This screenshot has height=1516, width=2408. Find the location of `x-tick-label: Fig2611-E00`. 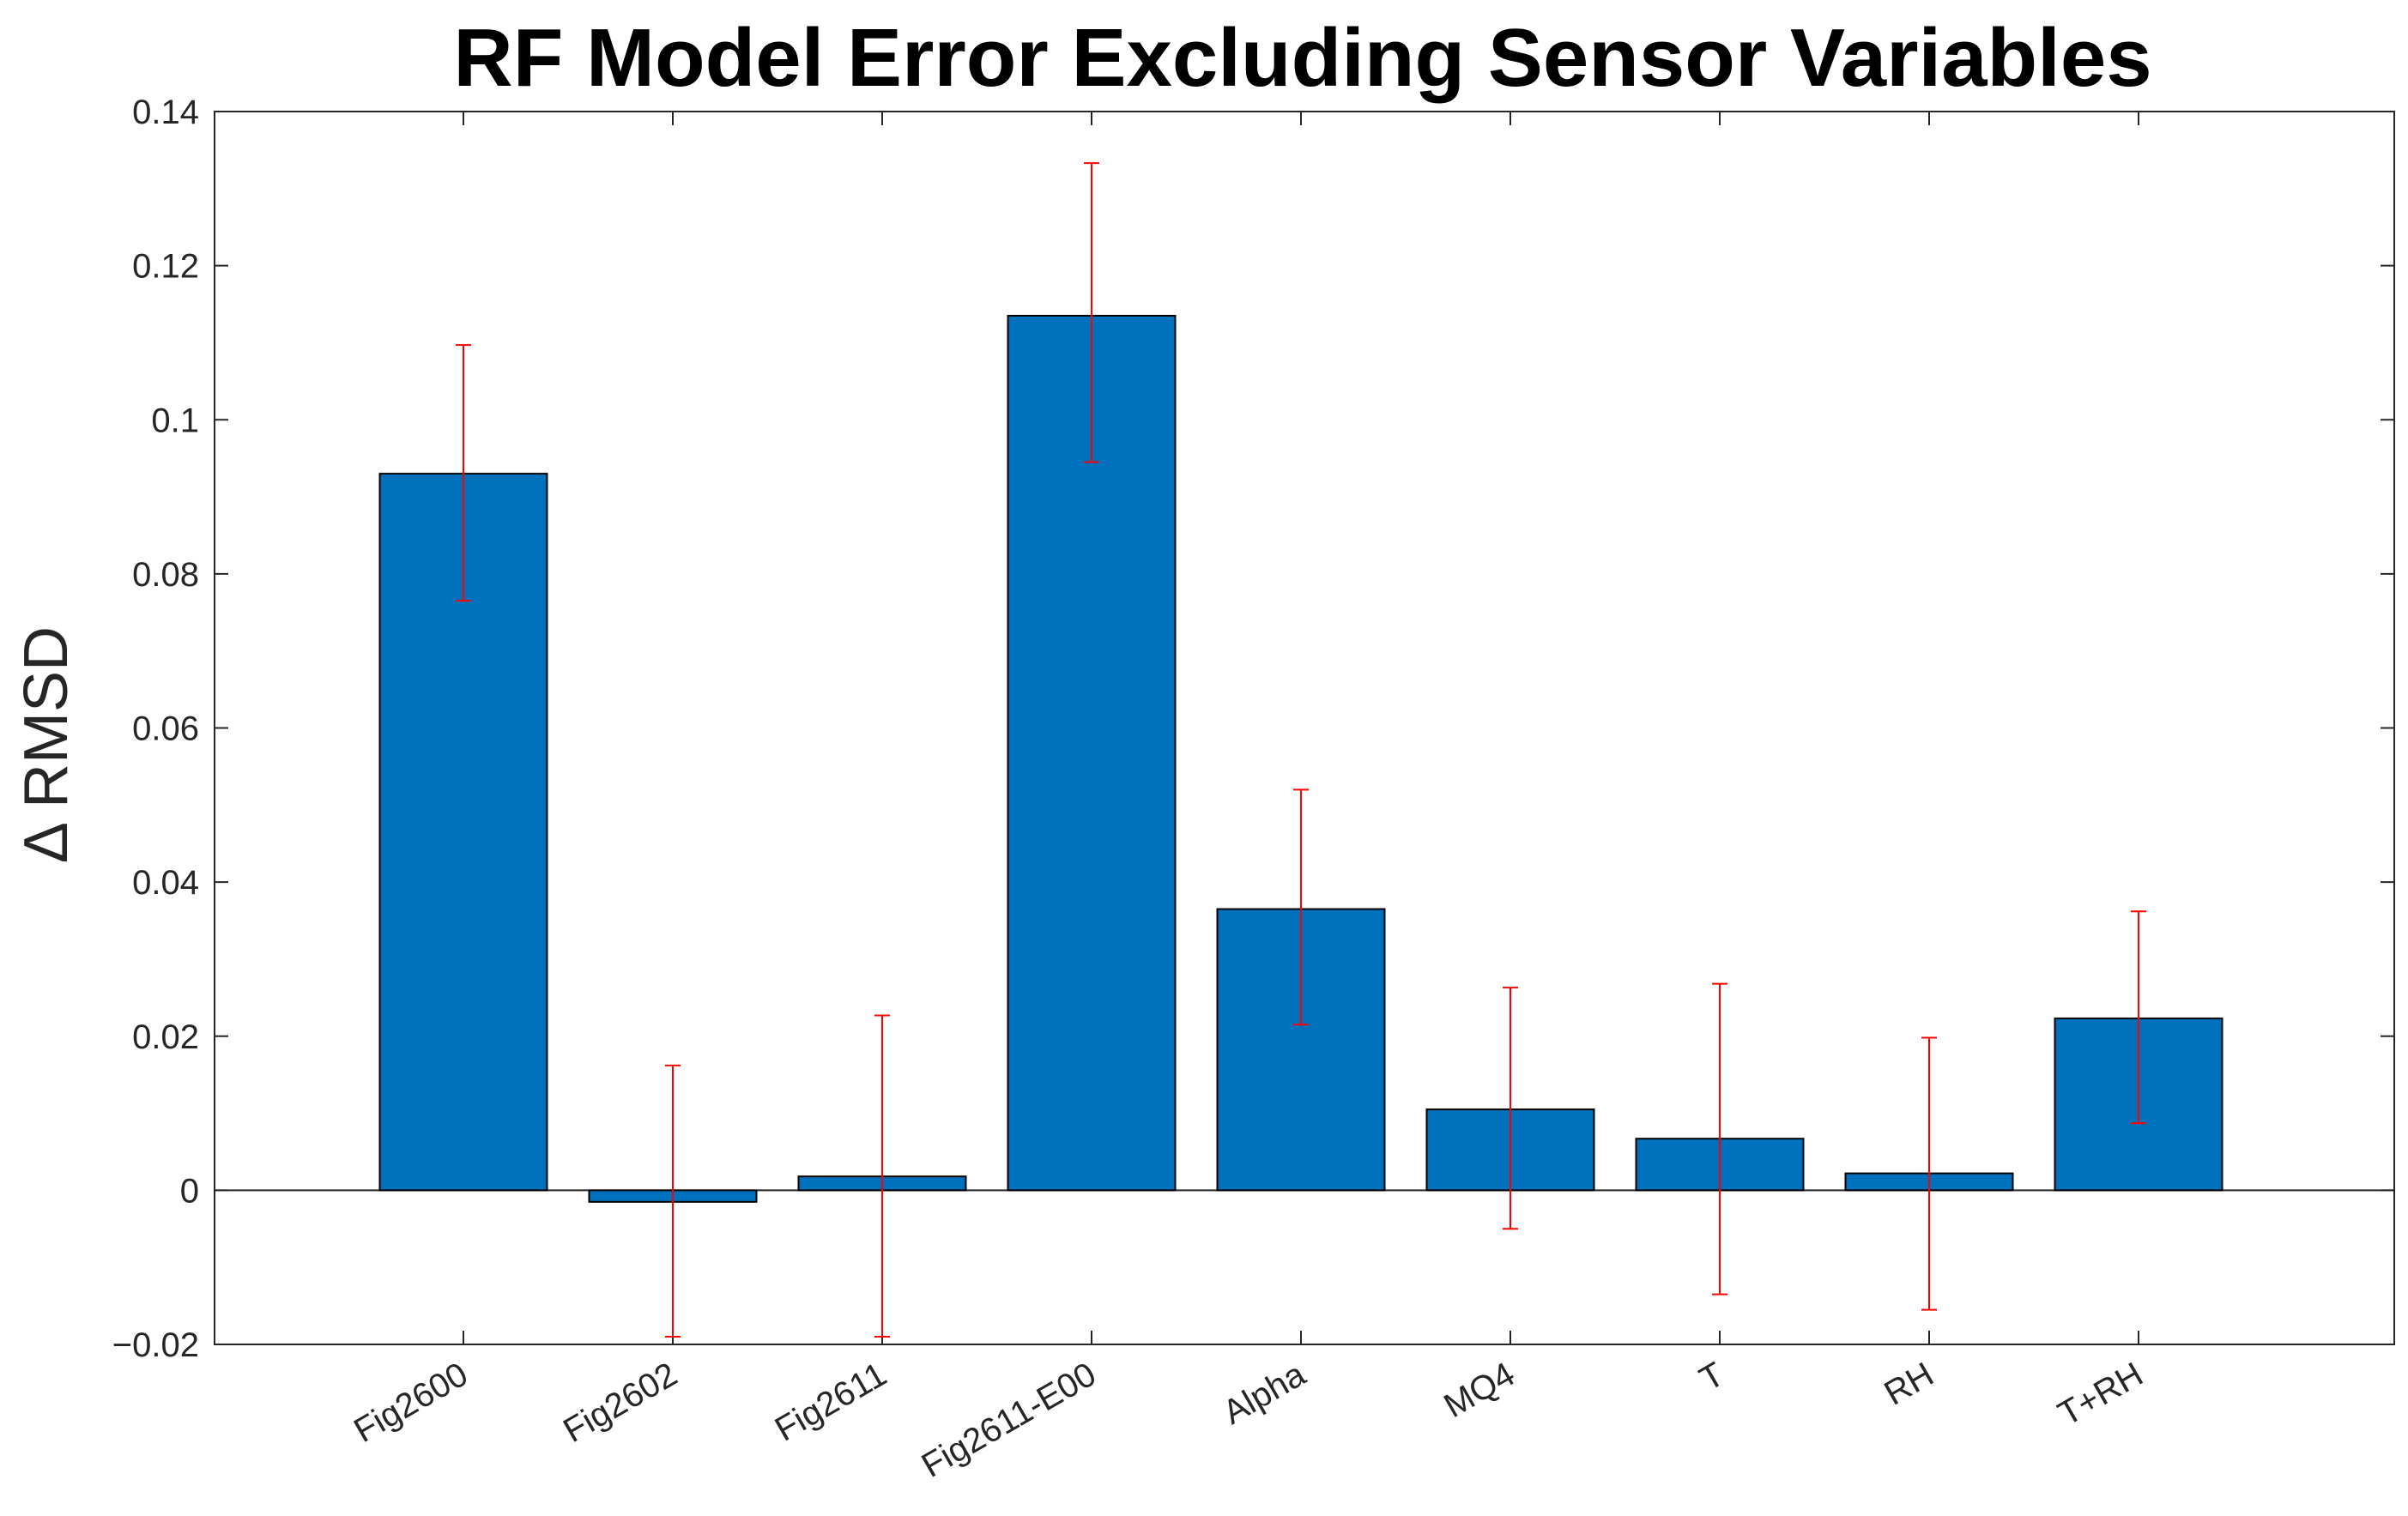

x-tick-label: Fig2611-E00 is located at coordinates (1009, 1420).